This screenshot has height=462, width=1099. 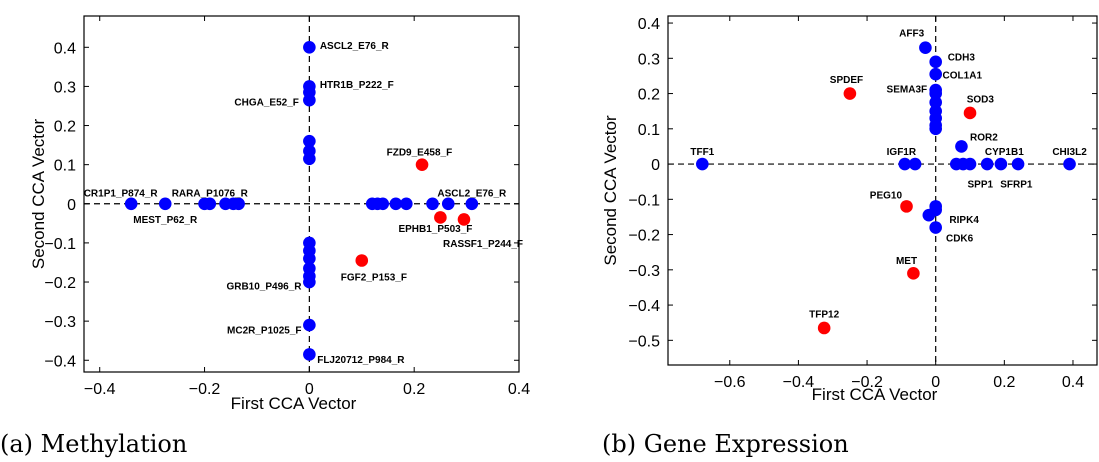 I want to click on y-axis-label: Second CCA Vector, so click(x=38, y=194).